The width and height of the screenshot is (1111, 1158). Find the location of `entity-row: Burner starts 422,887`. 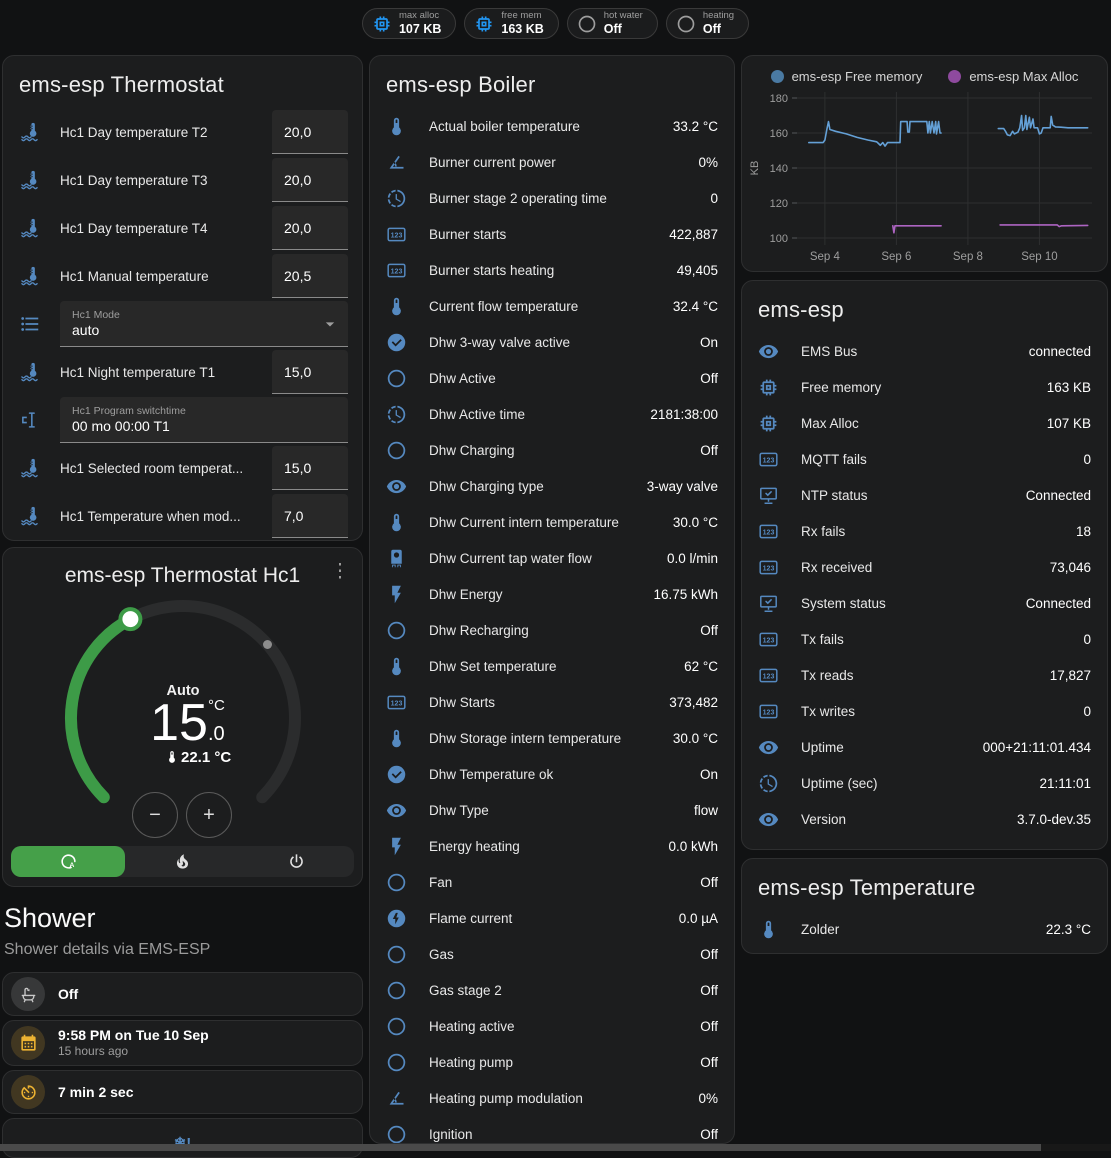

entity-row: Burner starts 422,887 is located at coordinates (552, 234).